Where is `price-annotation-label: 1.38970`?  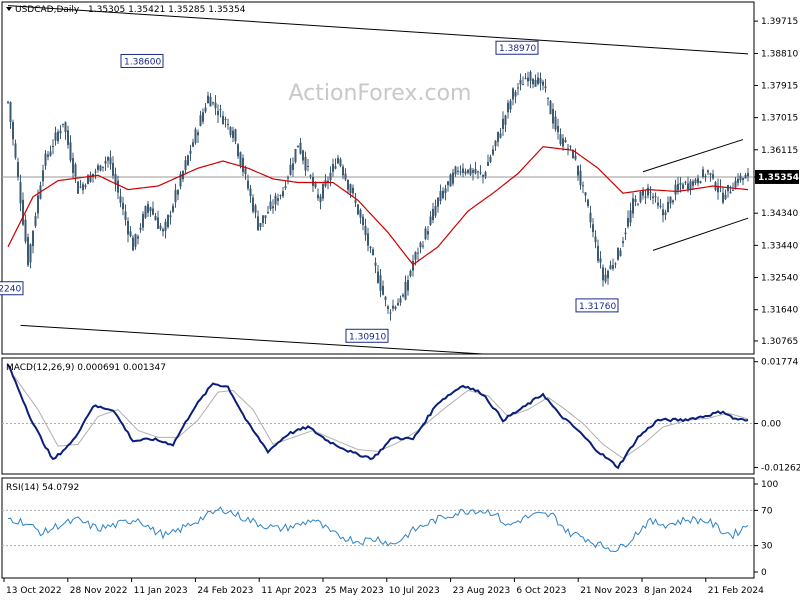
price-annotation-label: 1.38970 is located at coordinates (517, 49).